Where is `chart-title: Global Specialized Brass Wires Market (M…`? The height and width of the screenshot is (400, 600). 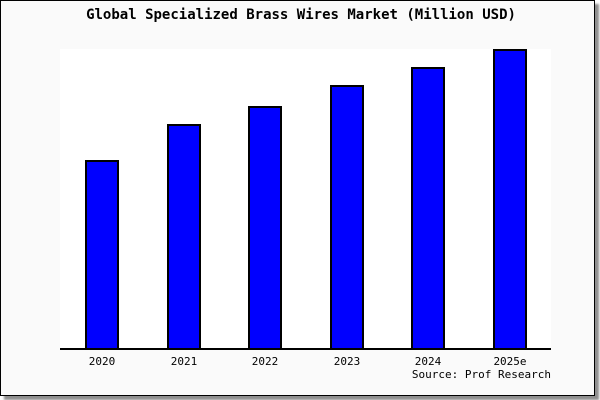 chart-title: Global Specialized Brass Wires Market (M… is located at coordinates (301, 15).